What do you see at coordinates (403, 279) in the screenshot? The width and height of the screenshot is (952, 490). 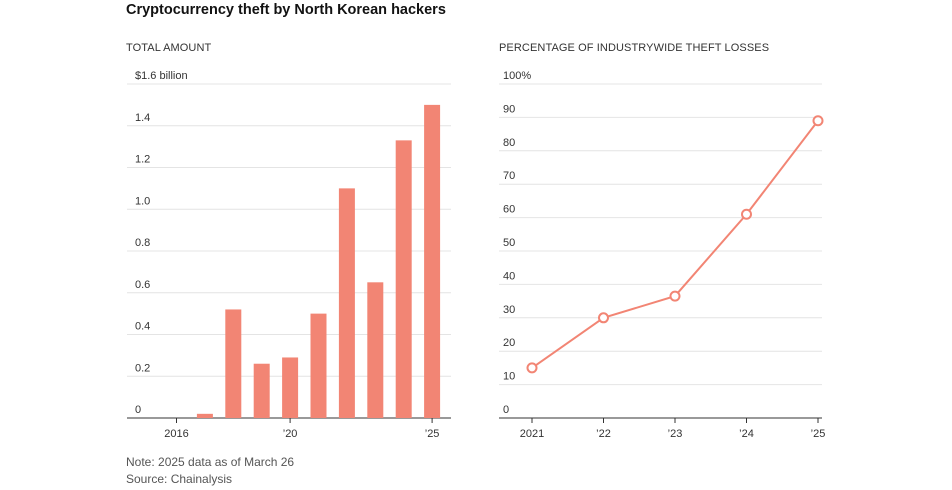 I see `bar-2024` at bounding box center [403, 279].